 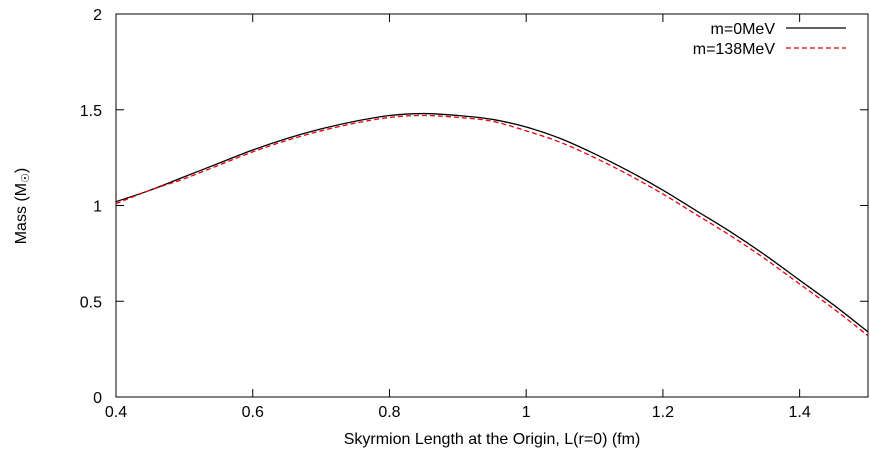 I want to click on legend-label: m=0MeV, so click(x=743, y=29).